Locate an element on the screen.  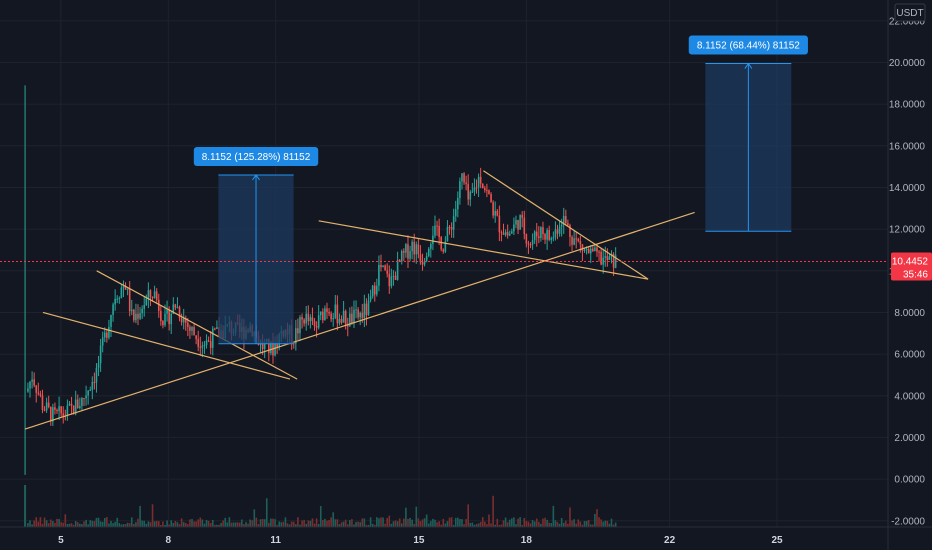
currency-button: USDT is located at coordinates (910, 12).